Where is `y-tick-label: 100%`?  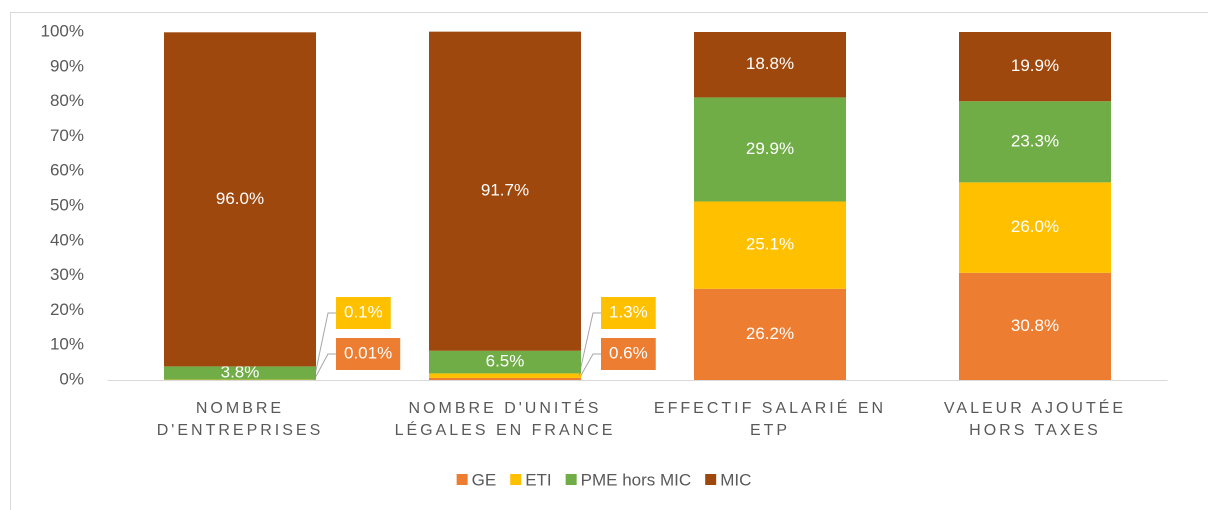 y-tick-label: 100% is located at coordinates (62, 30).